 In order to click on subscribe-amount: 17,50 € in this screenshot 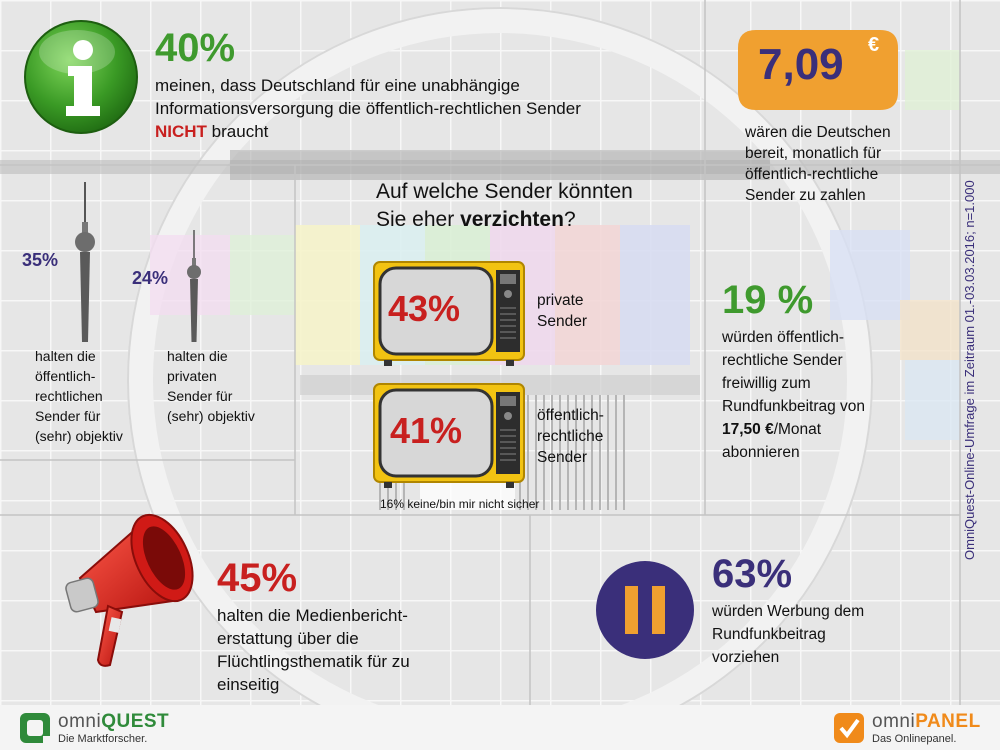, I will do `click(748, 429)`.